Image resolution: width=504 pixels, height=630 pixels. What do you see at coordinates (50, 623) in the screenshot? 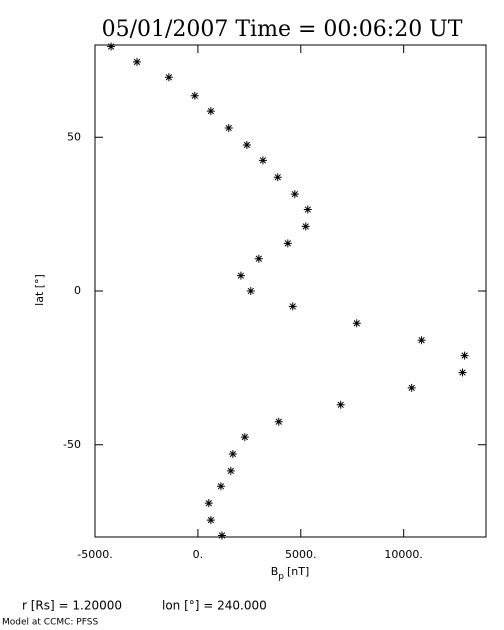
I see `footer-model: Model at CCMC: PFSS` at bounding box center [50, 623].